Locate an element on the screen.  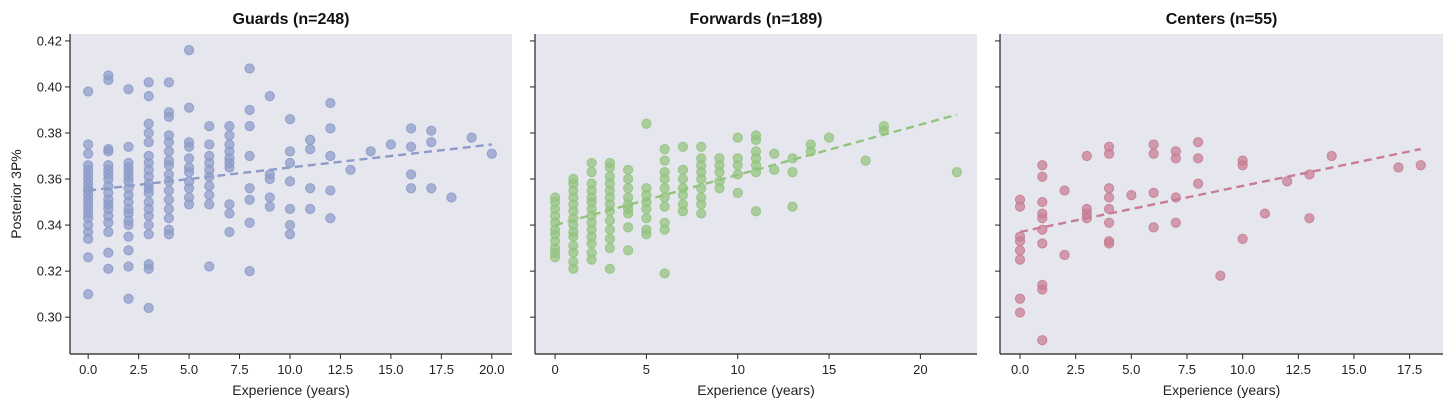
x-tick-label: 10.0 is located at coordinates (1242, 369).